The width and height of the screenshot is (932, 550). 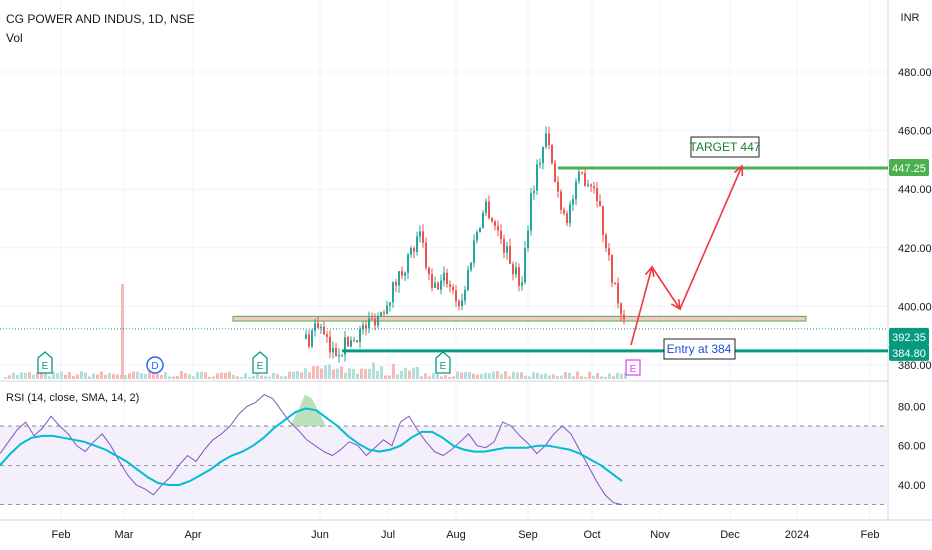 I want to click on support-zone, so click(x=519, y=318).